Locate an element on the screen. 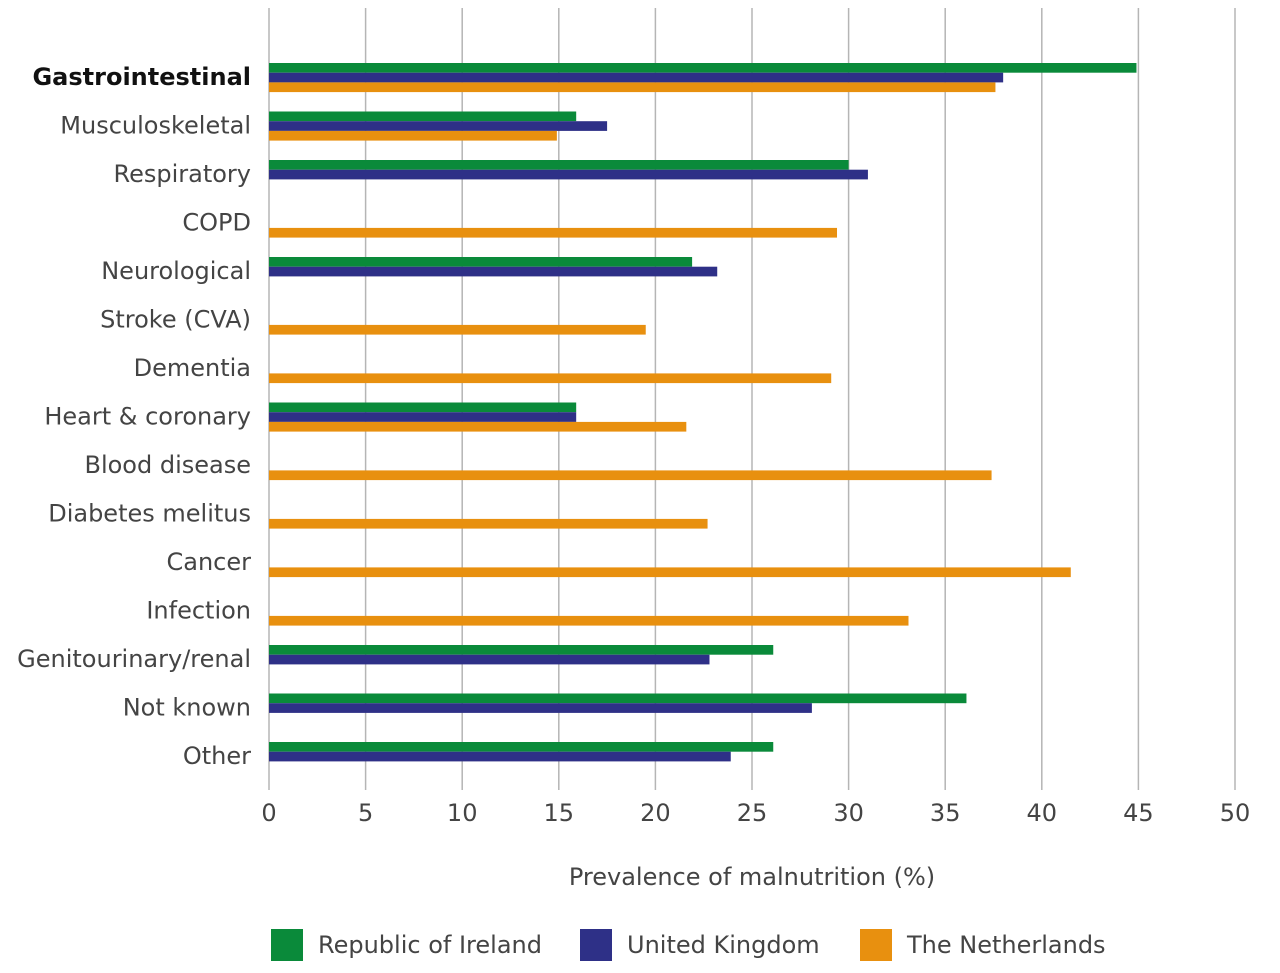  y-tick-label: Cancer is located at coordinates (208, 562).